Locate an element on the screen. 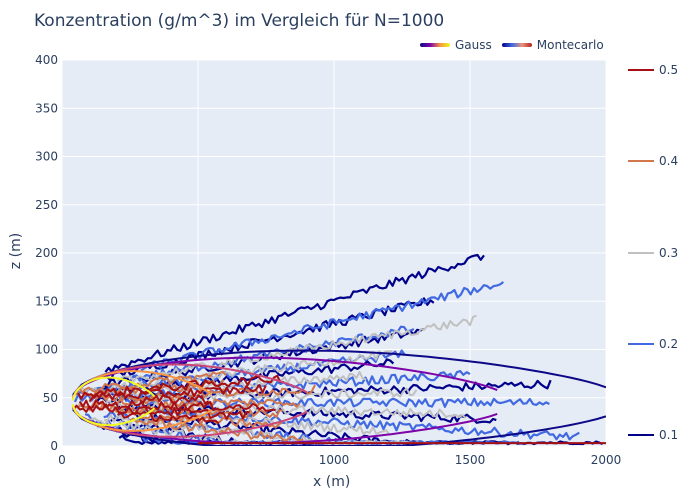 The width and height of the screenshot is (700, 500). colorbar-entry: 0.5 is located at coordinates (653, 70).